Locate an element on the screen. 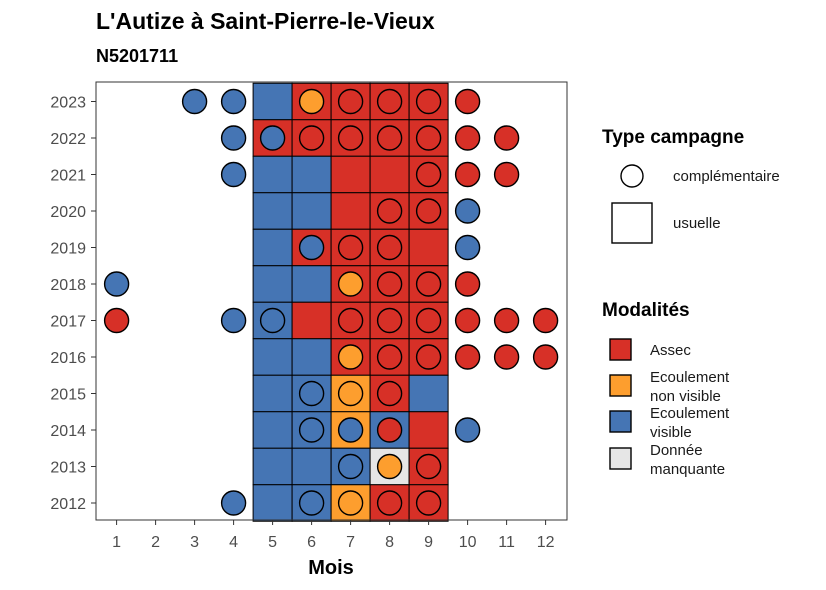  legend-label-nonvisible: non visible is located at coordinates (685, 396).